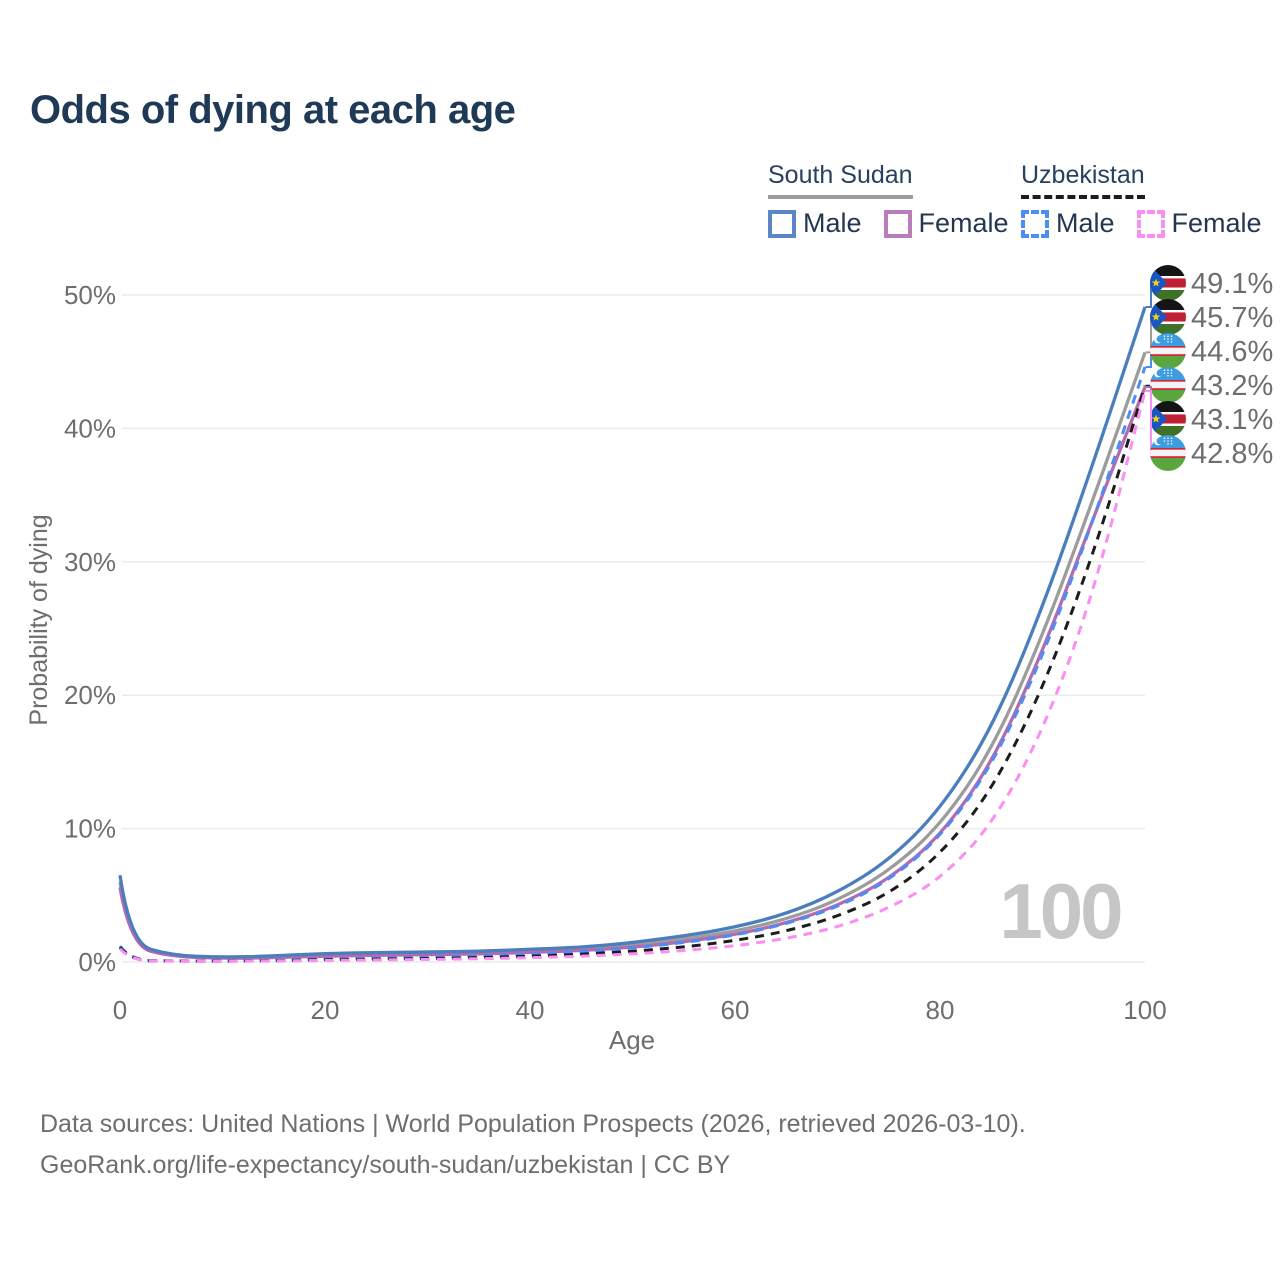 The image size is (1280, 1280). What do you see at coordinates (120, 1010) in the screenshot?
I see `x-tick-label: 0` at bounding box center [120, 1010].